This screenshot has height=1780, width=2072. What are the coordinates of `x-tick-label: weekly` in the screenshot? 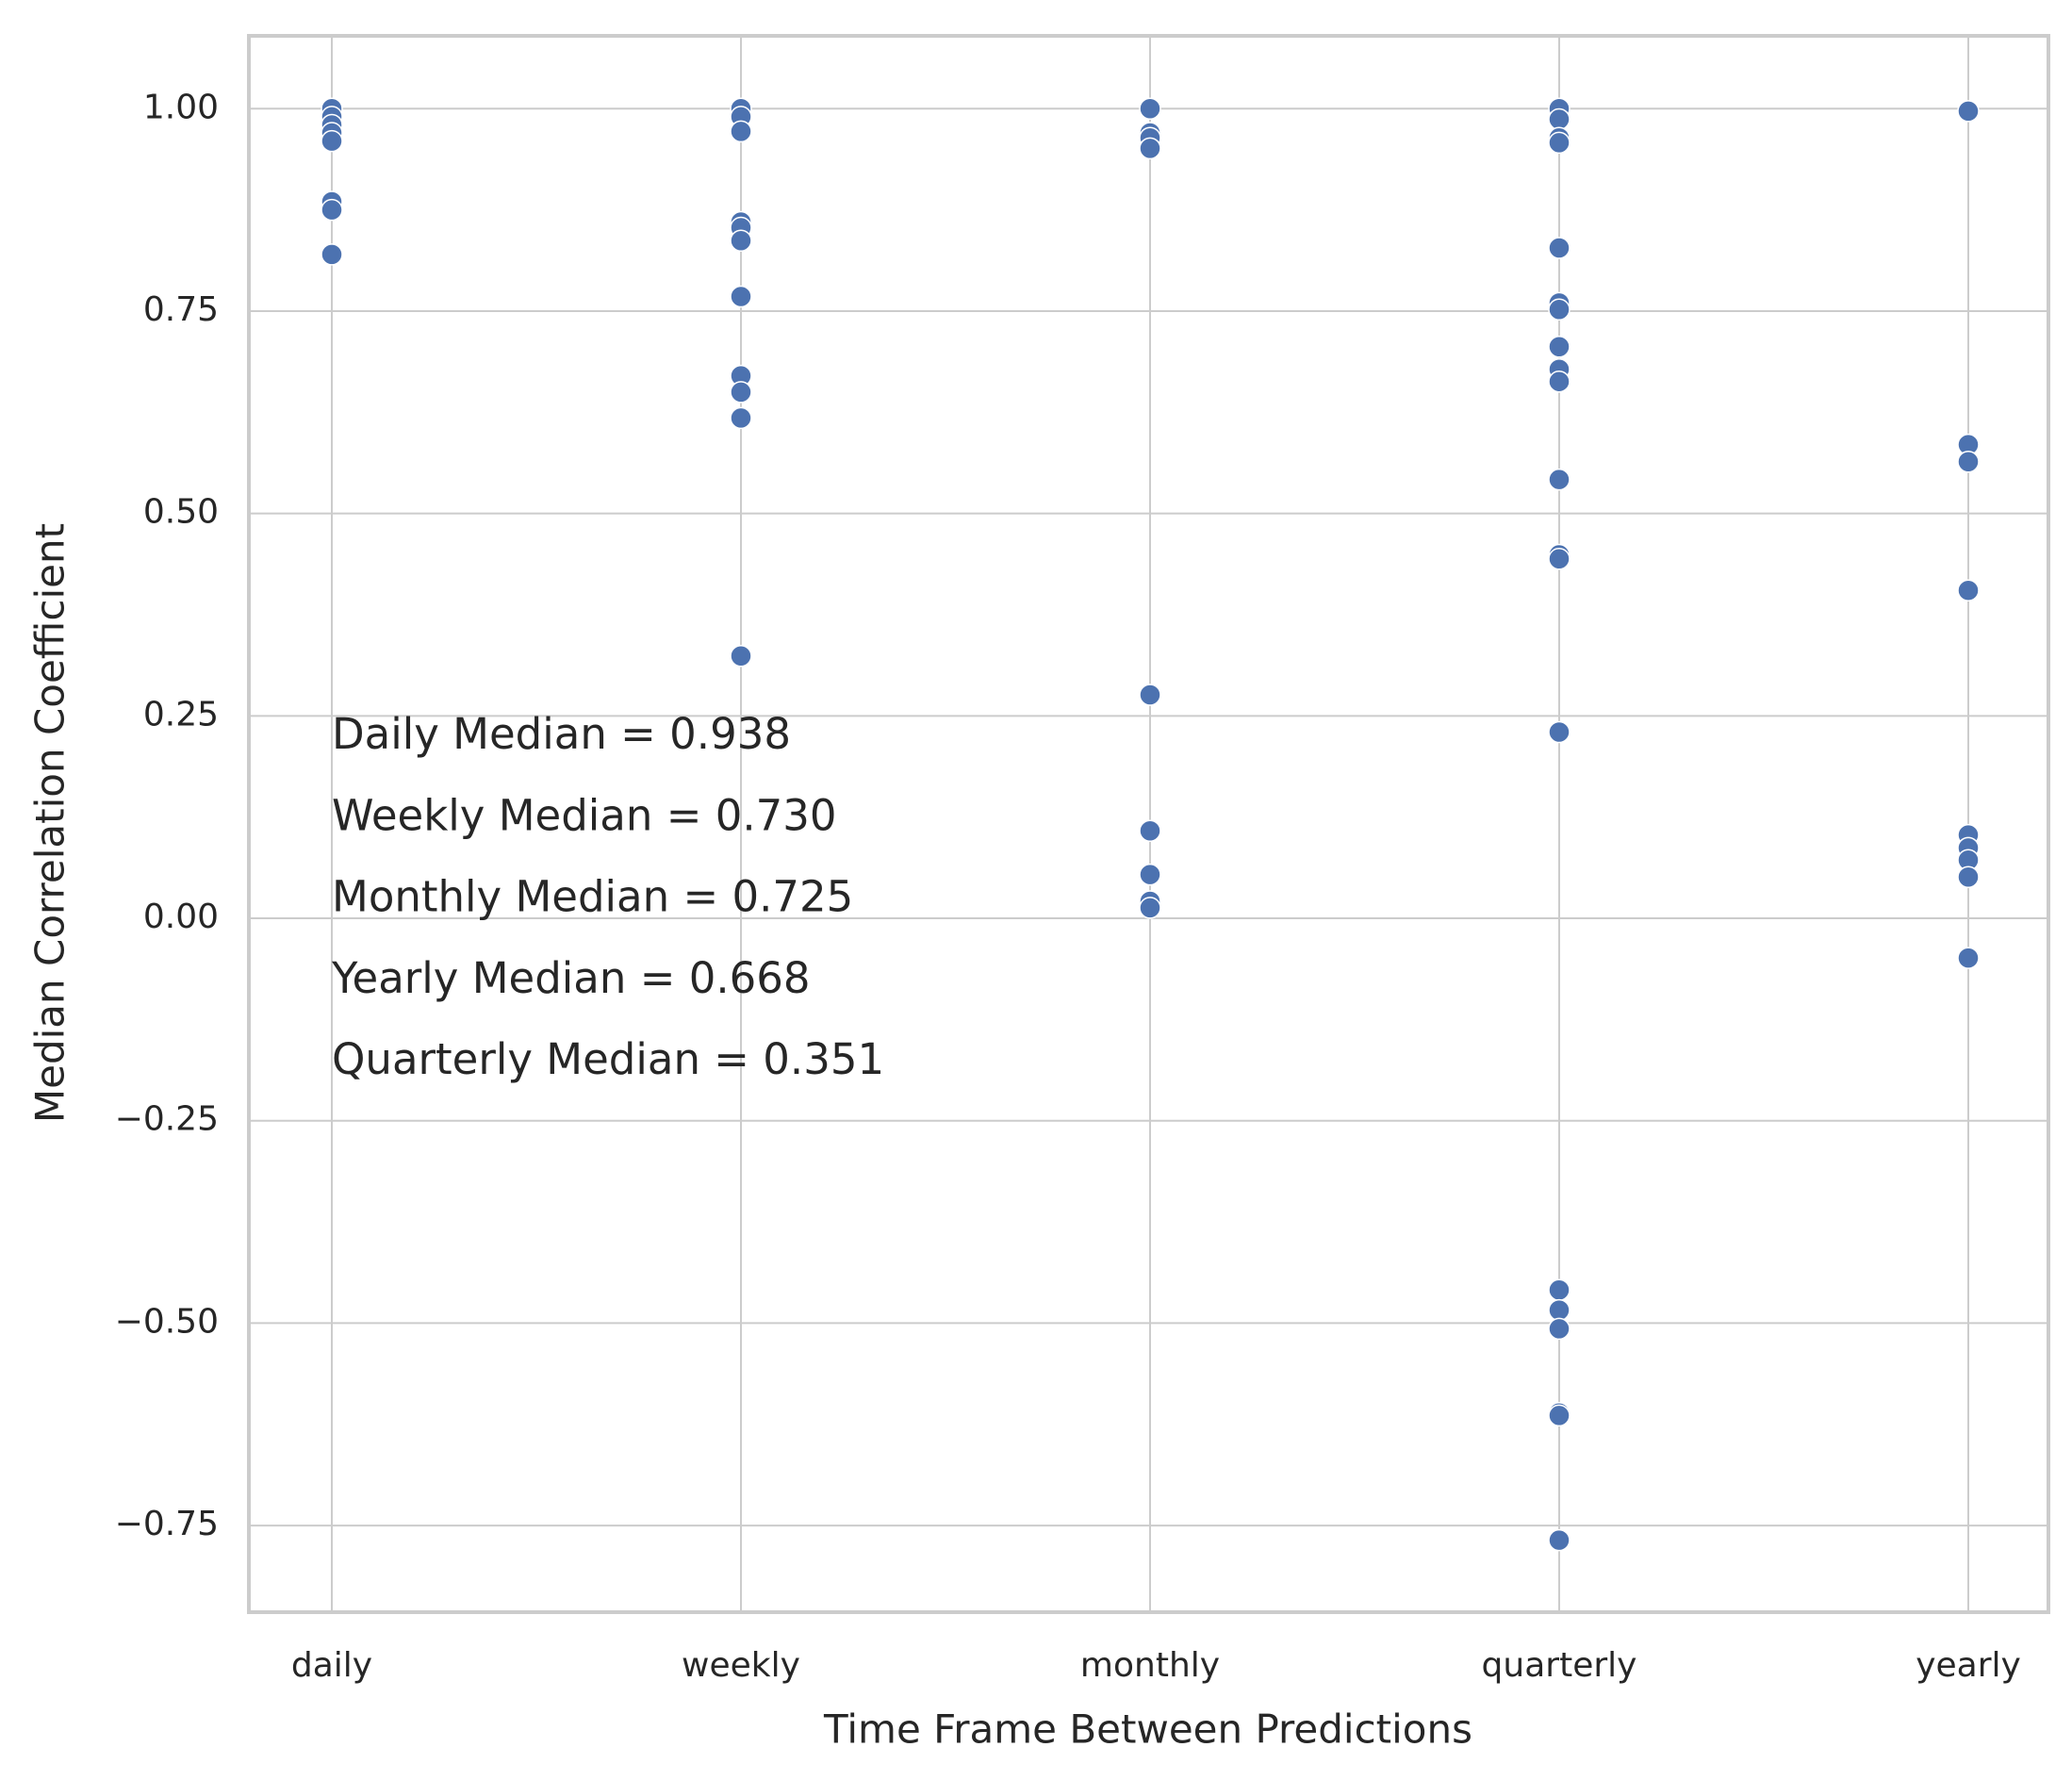 It's located at (741, 1666).